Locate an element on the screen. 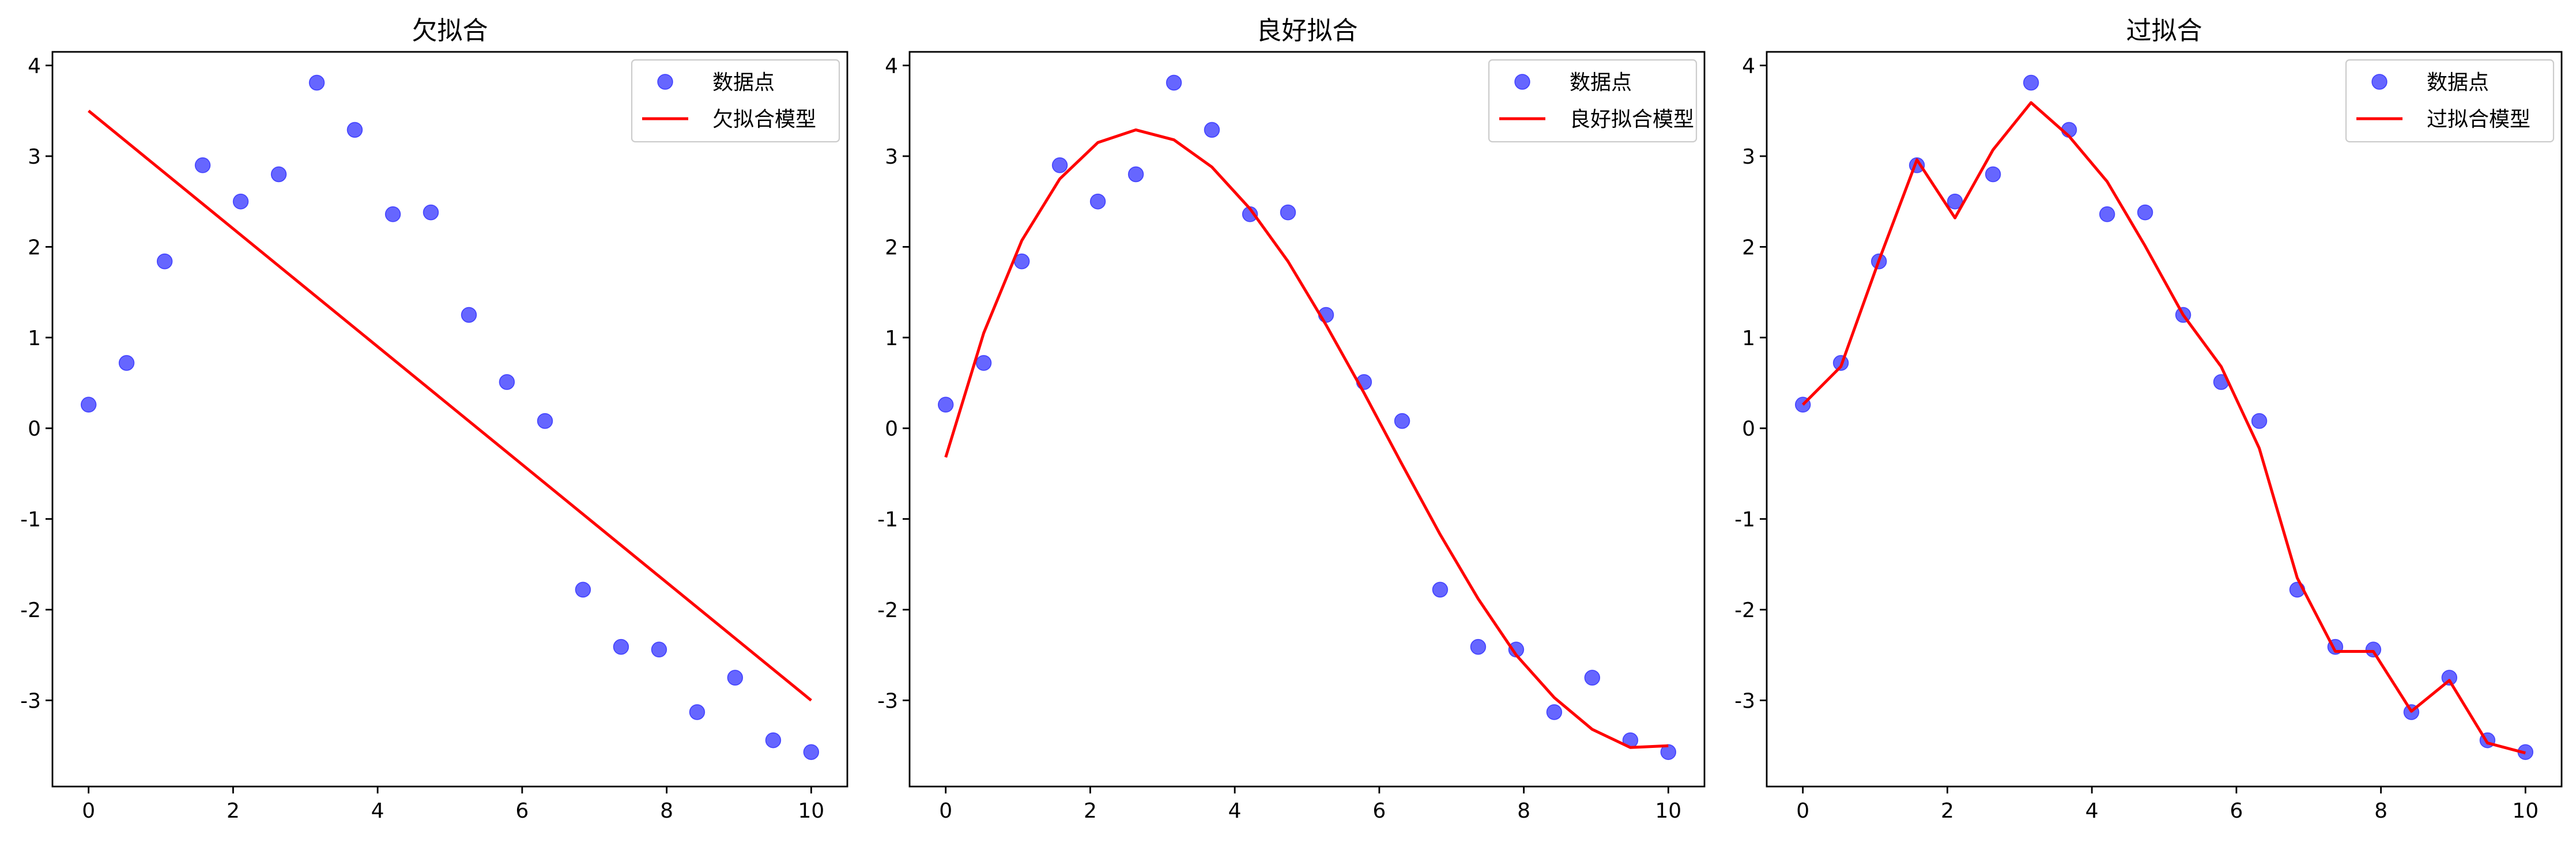  subplot-title: 良好拟合 is located at coordinates (1307, 31).